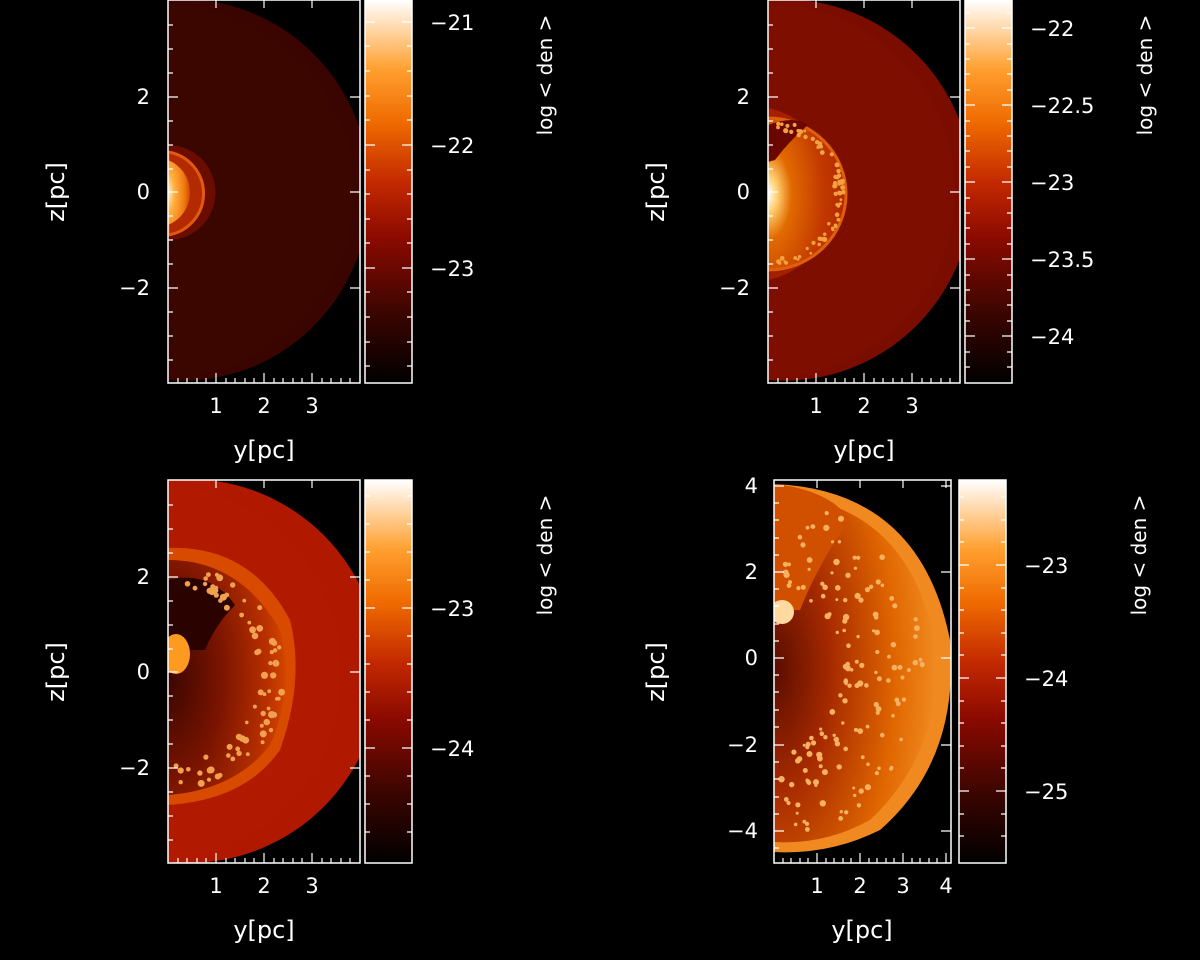 The height and width of the screenshot is (960, 1200). Describe the element at coordinates (1052, 337) in the screenshot. I see `colorbar-tick-label: −24` at that location.